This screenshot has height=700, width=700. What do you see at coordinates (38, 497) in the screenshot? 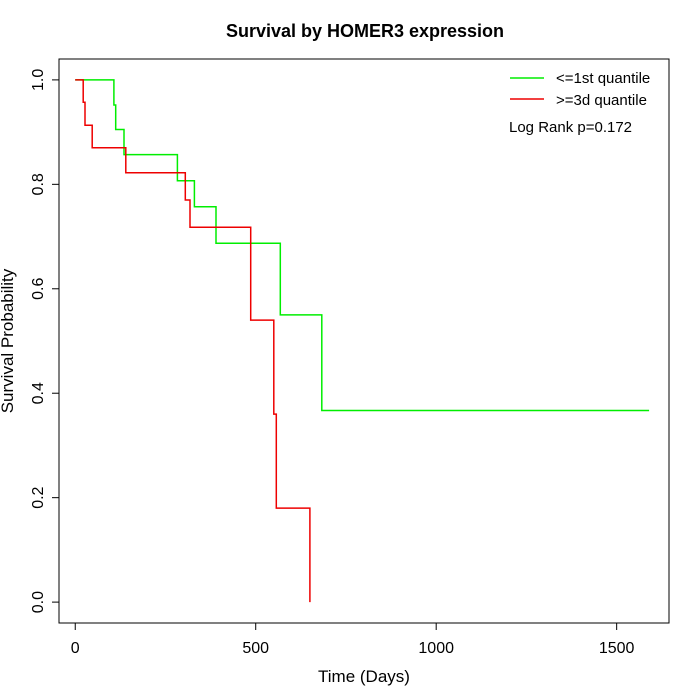
I see `y-tick-label: 0.2` at bounding box center [38, 497].